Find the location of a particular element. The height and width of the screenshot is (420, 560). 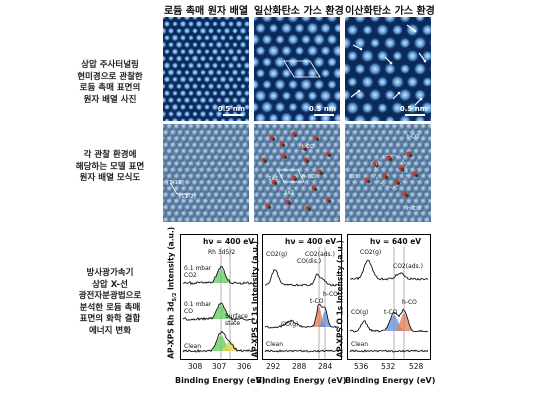

co-carbon is located at coordinates (369, 181).